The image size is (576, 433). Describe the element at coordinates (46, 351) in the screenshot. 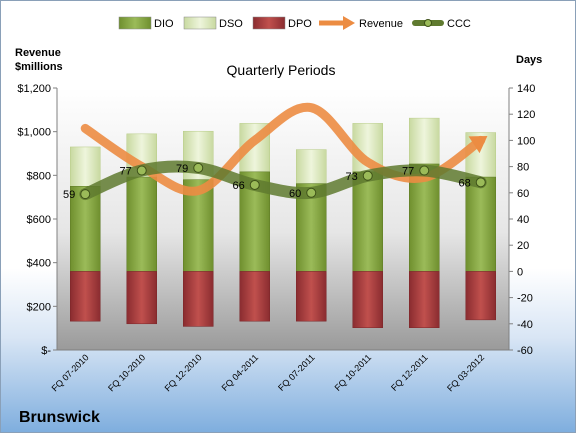

I see `left-tick-label: $-` at that location.